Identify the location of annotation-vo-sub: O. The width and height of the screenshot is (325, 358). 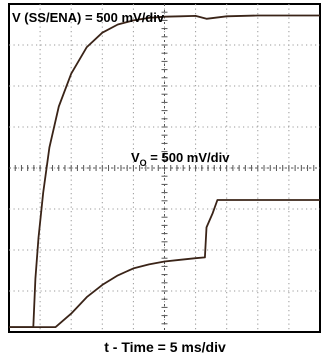
(143, 163).